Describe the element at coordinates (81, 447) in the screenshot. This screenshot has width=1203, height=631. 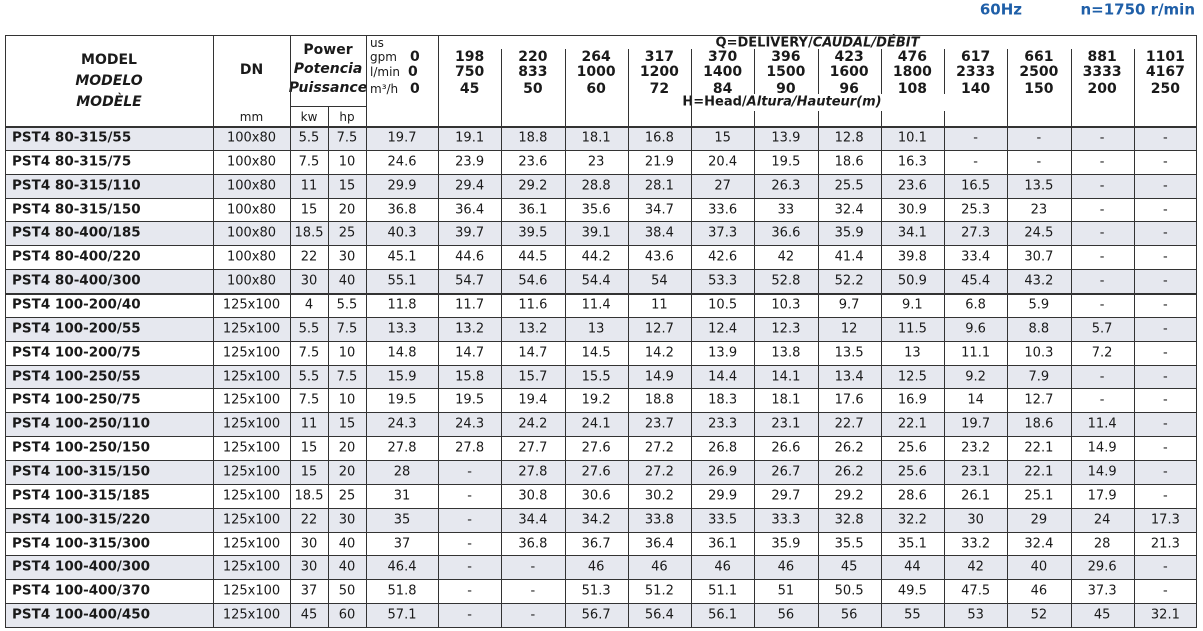
I see `model: PST4 100-250/150` at that location.